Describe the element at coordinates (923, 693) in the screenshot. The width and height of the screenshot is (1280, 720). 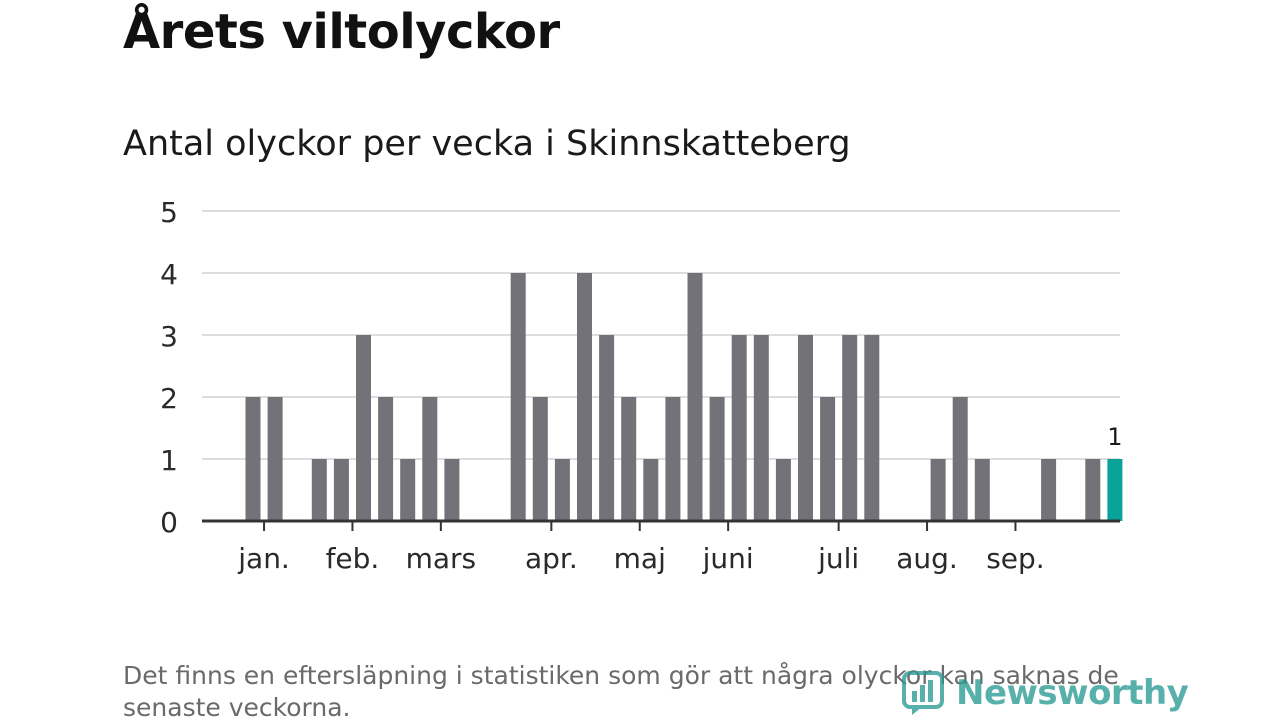
I see `newsworthy-logo-icon` at that location.